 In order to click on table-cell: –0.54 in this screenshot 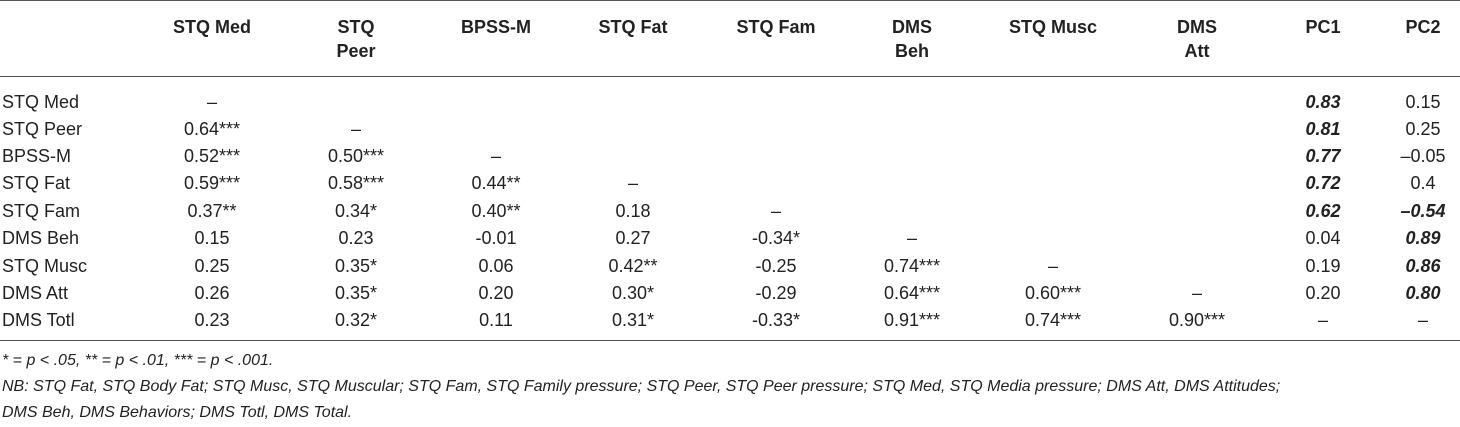, I will do `click(1423, 210)`.